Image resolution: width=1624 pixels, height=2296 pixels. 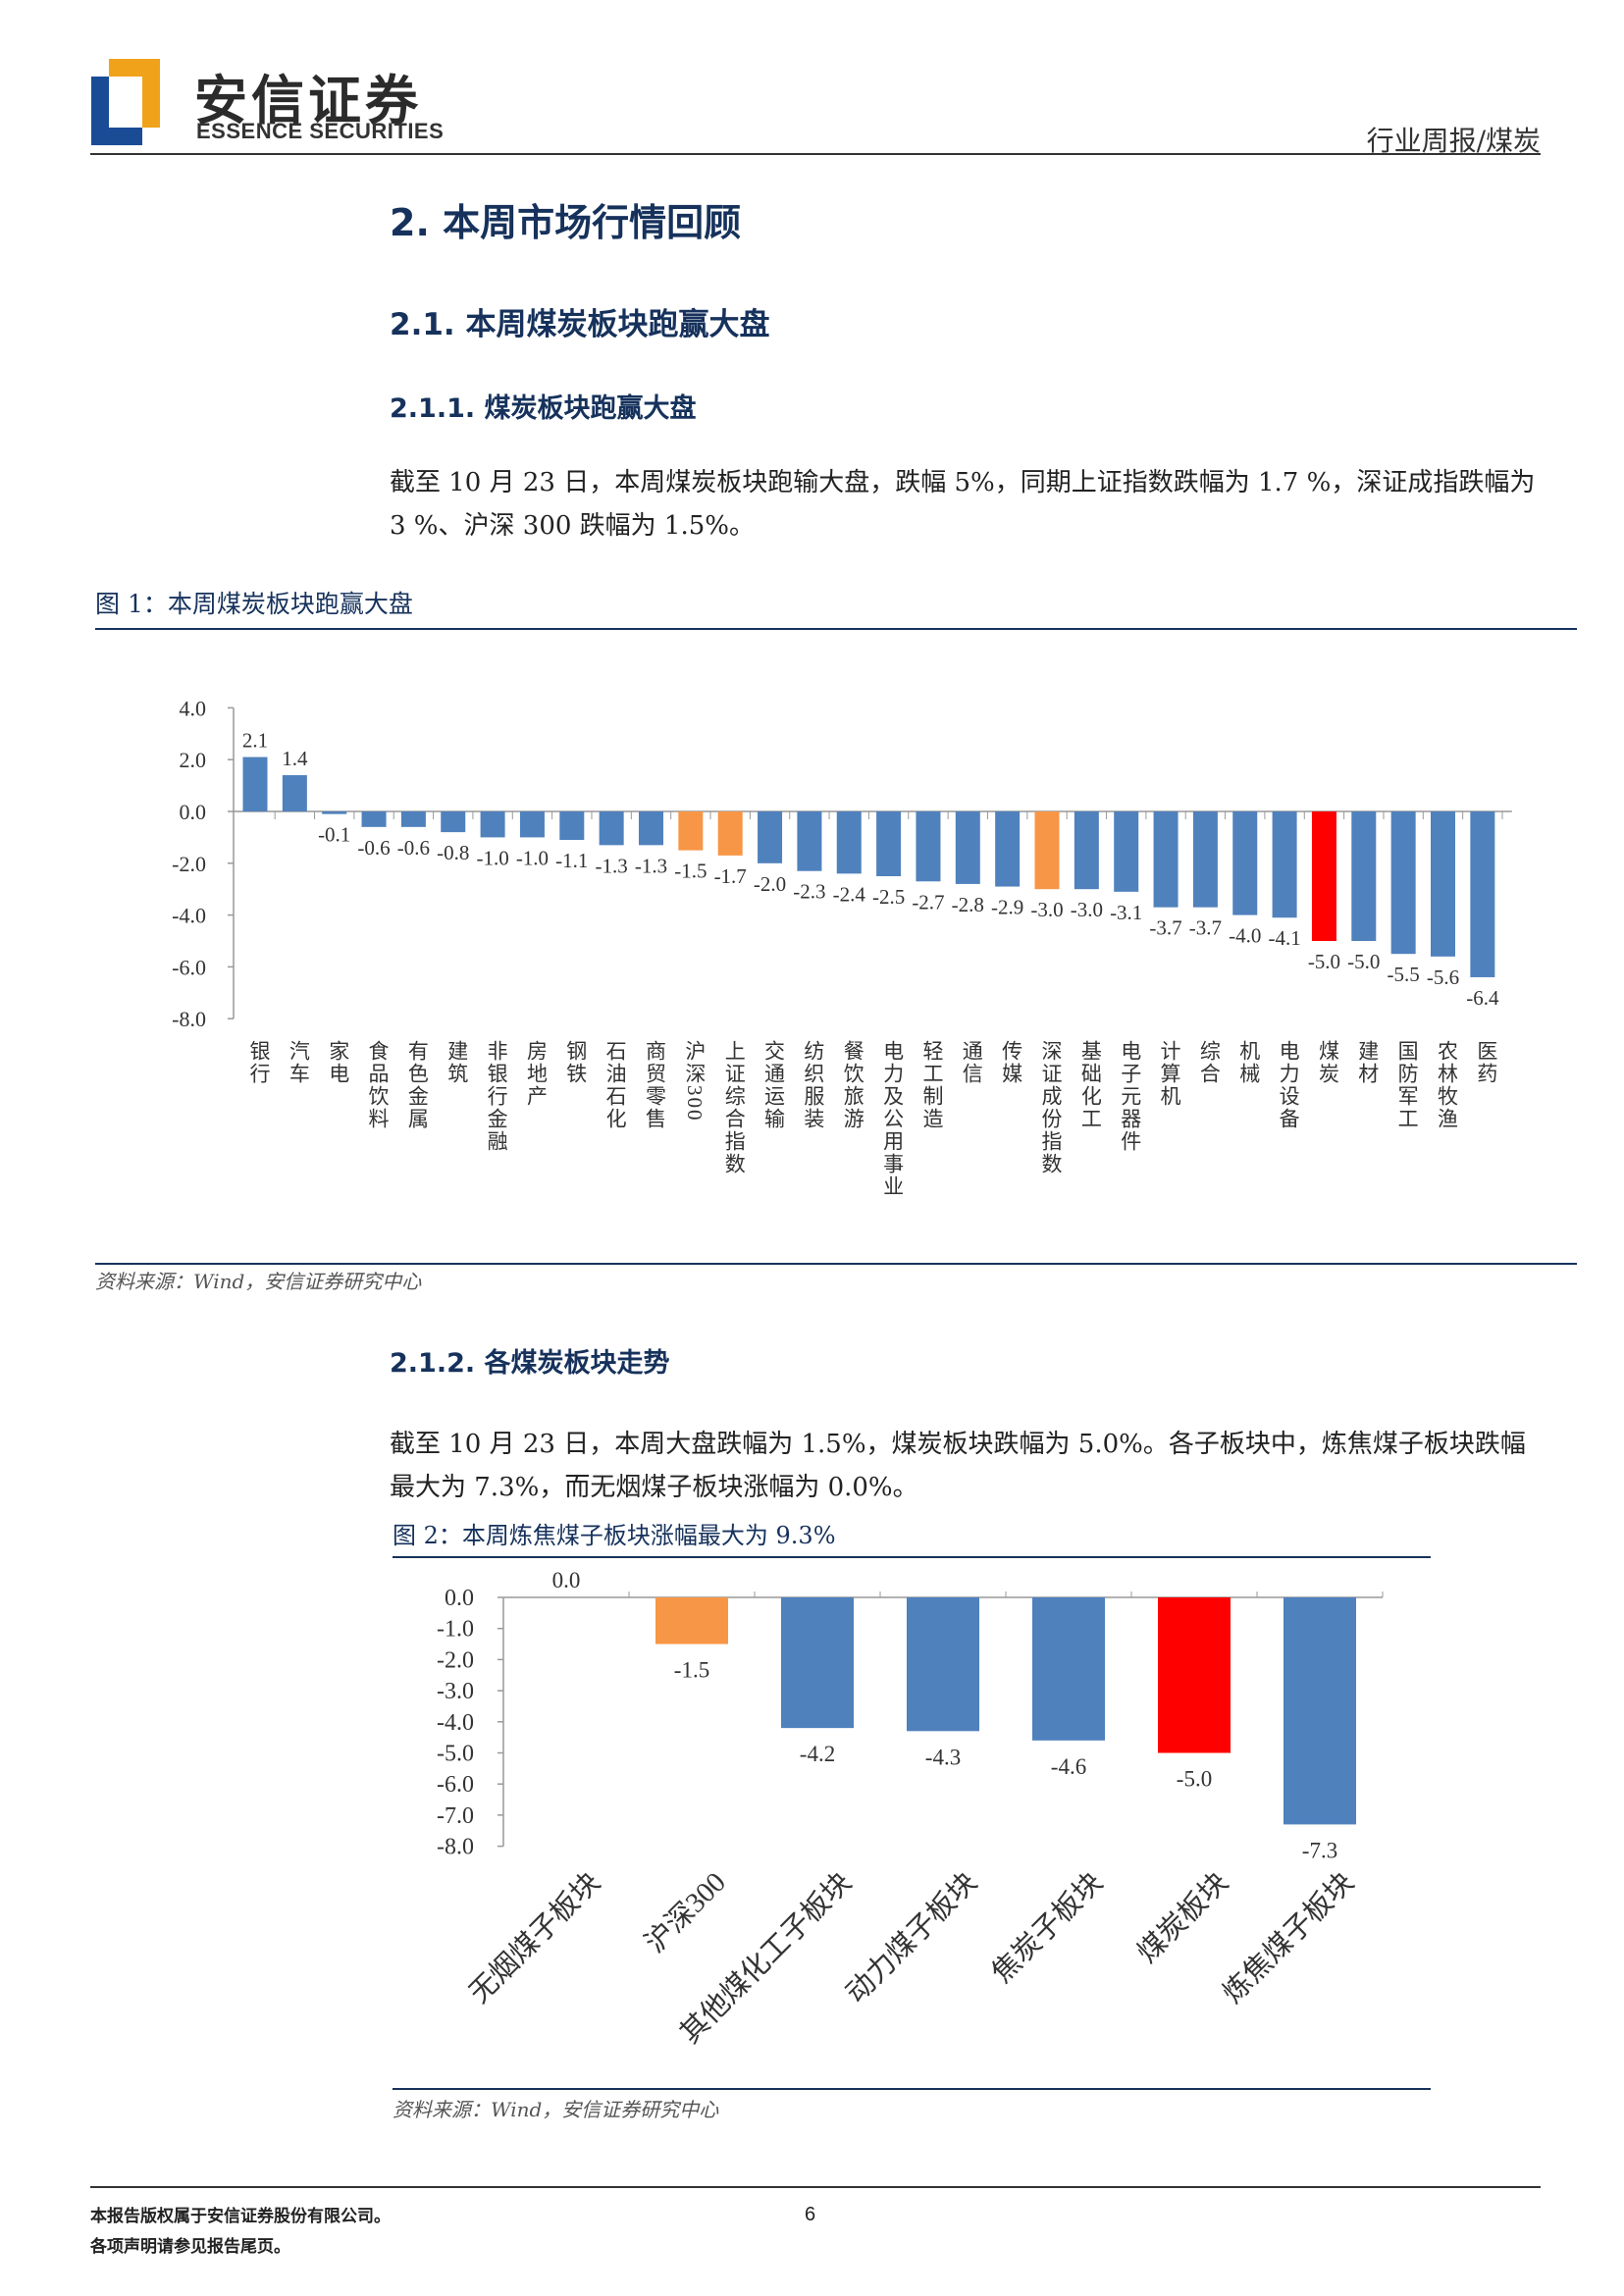 What do you see at coordinates (566, 1580) in the screenshot?
I see `chart2-value-label: 0.0` at bounding box center [566, 1580].